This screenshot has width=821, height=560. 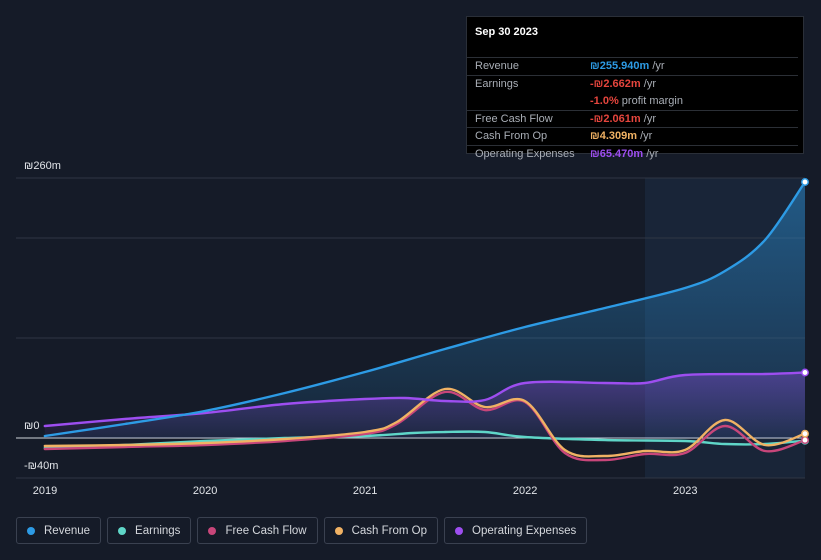 What do you see at coordinates (623, 83) in the screenshot?
I see `tooltip-row-value: -₪2.662m /yr` at bounding box center [623, 83].